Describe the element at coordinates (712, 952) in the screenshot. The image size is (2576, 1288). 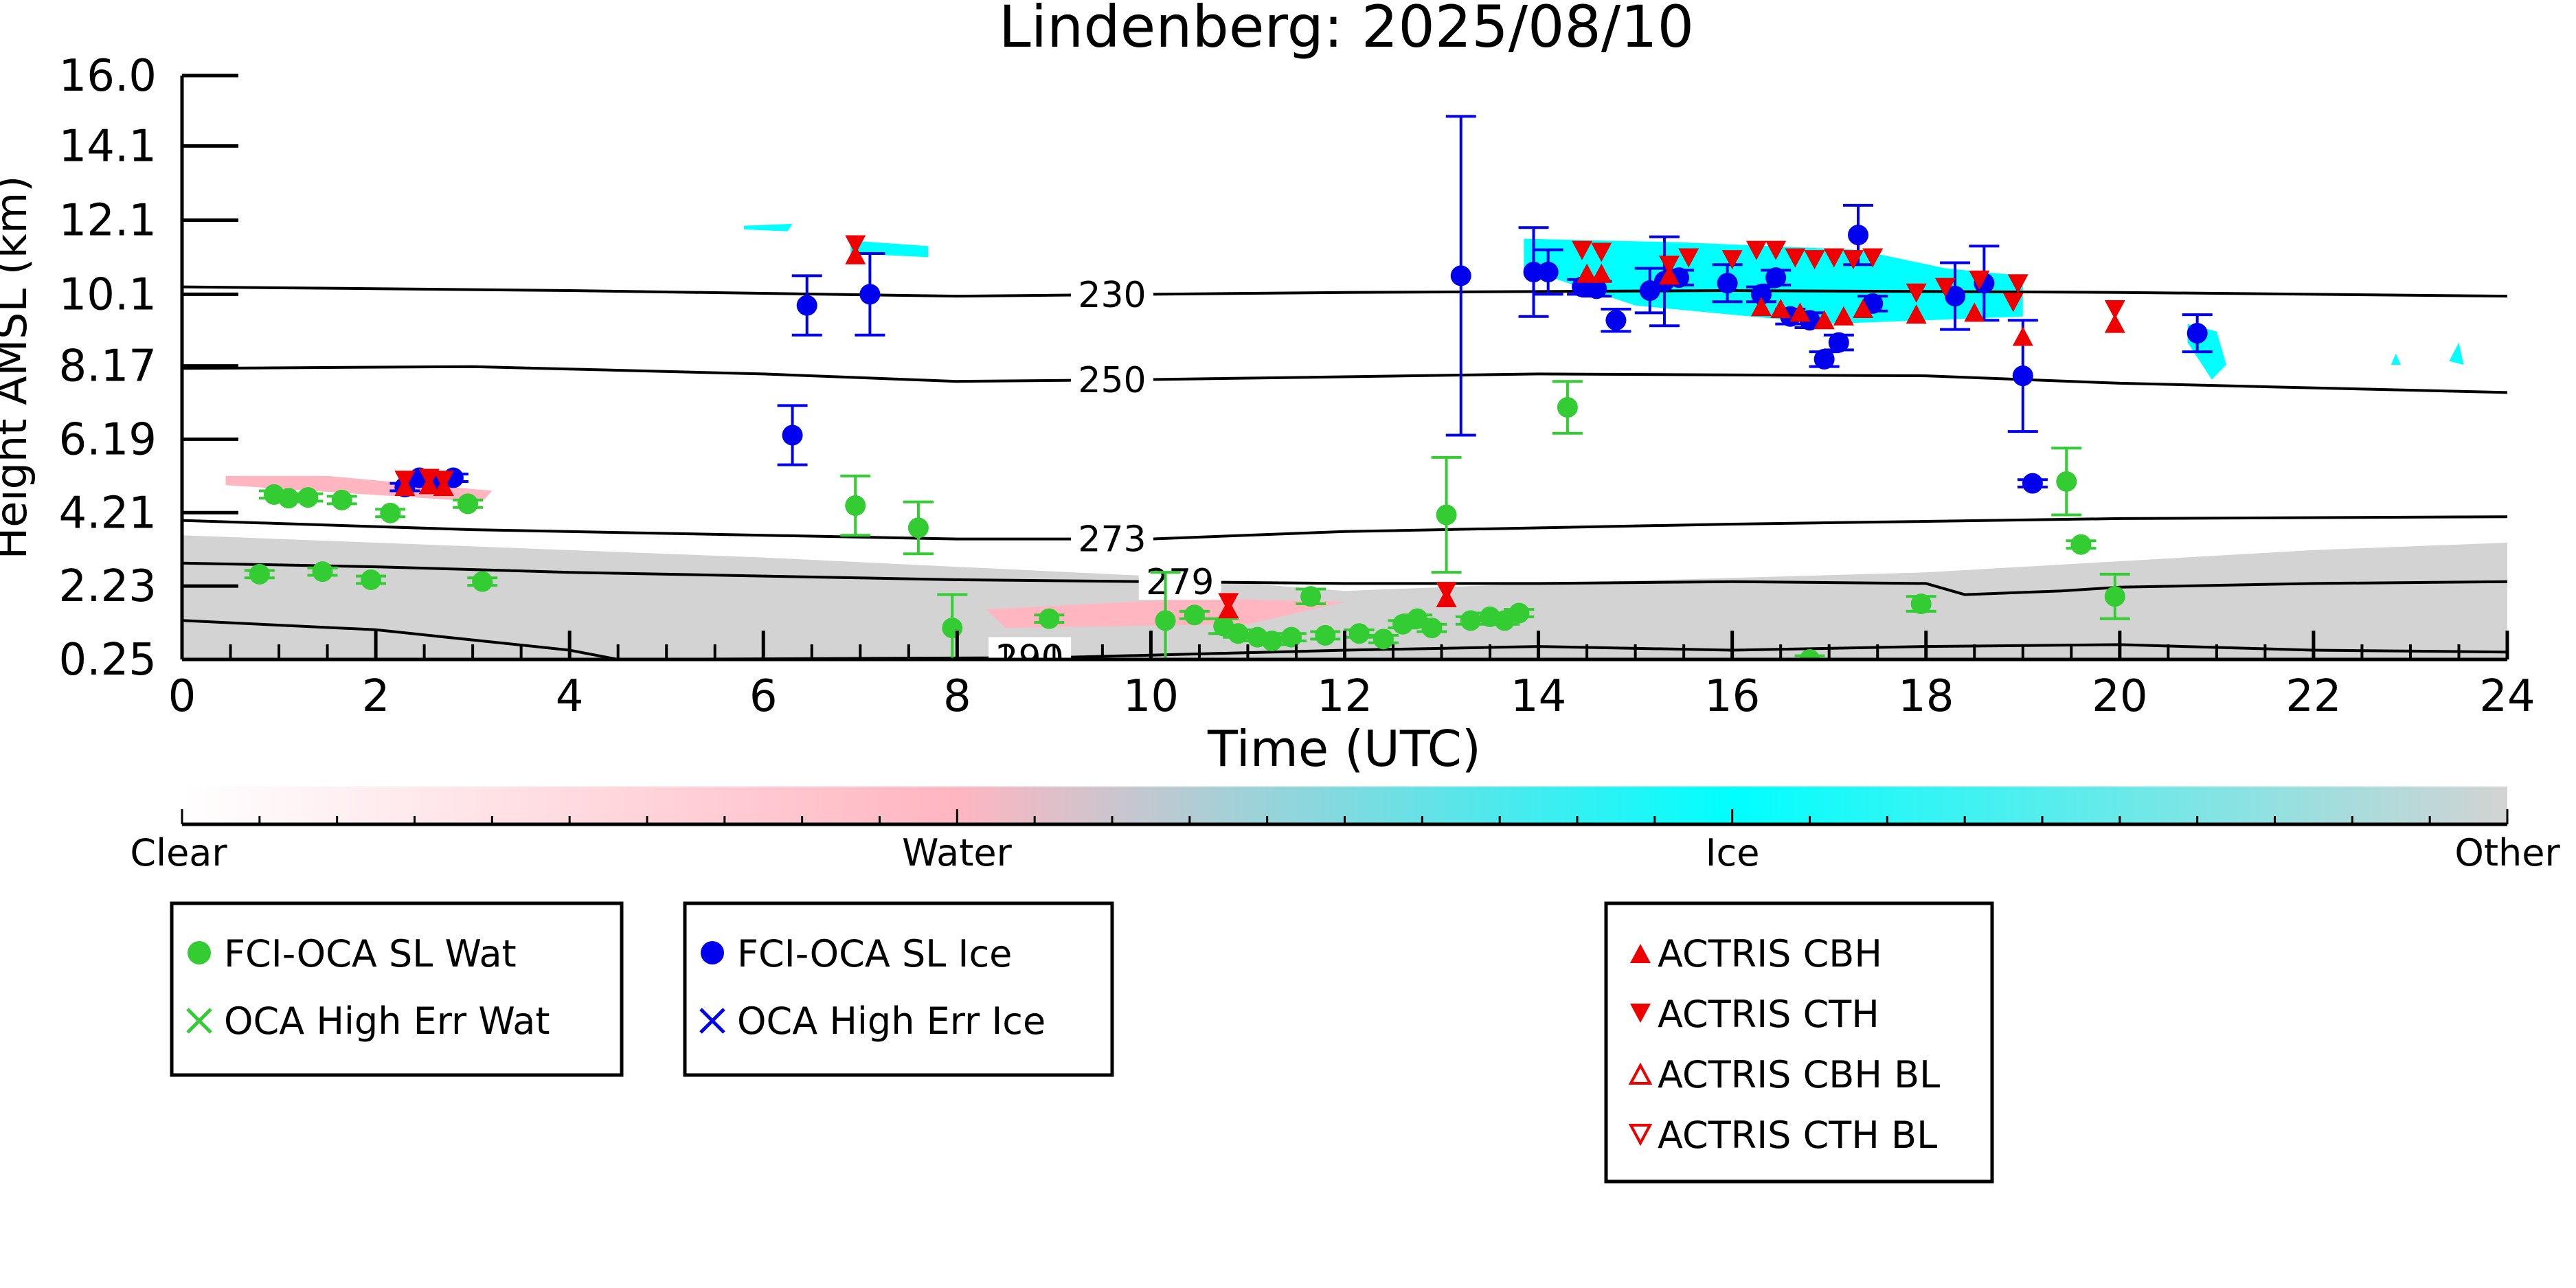
I see `legend-ice-circle-marker` at that location.